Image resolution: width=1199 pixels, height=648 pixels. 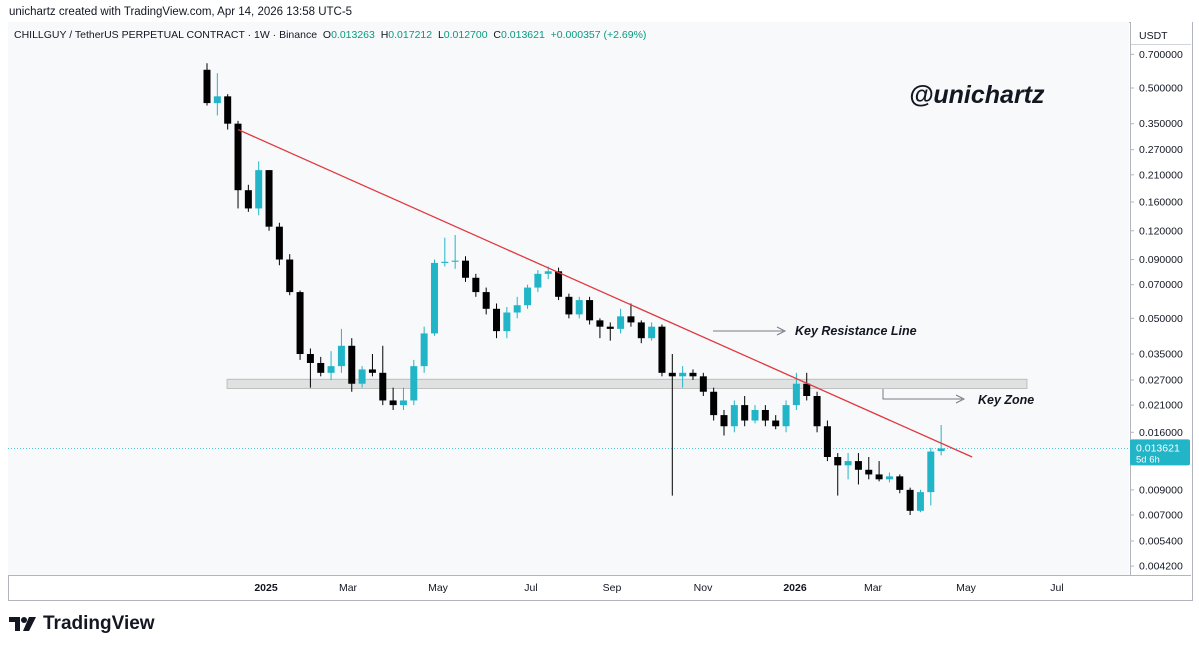 I want to click on y-tick-label: 0.016000, so click(x=1161, y=433).